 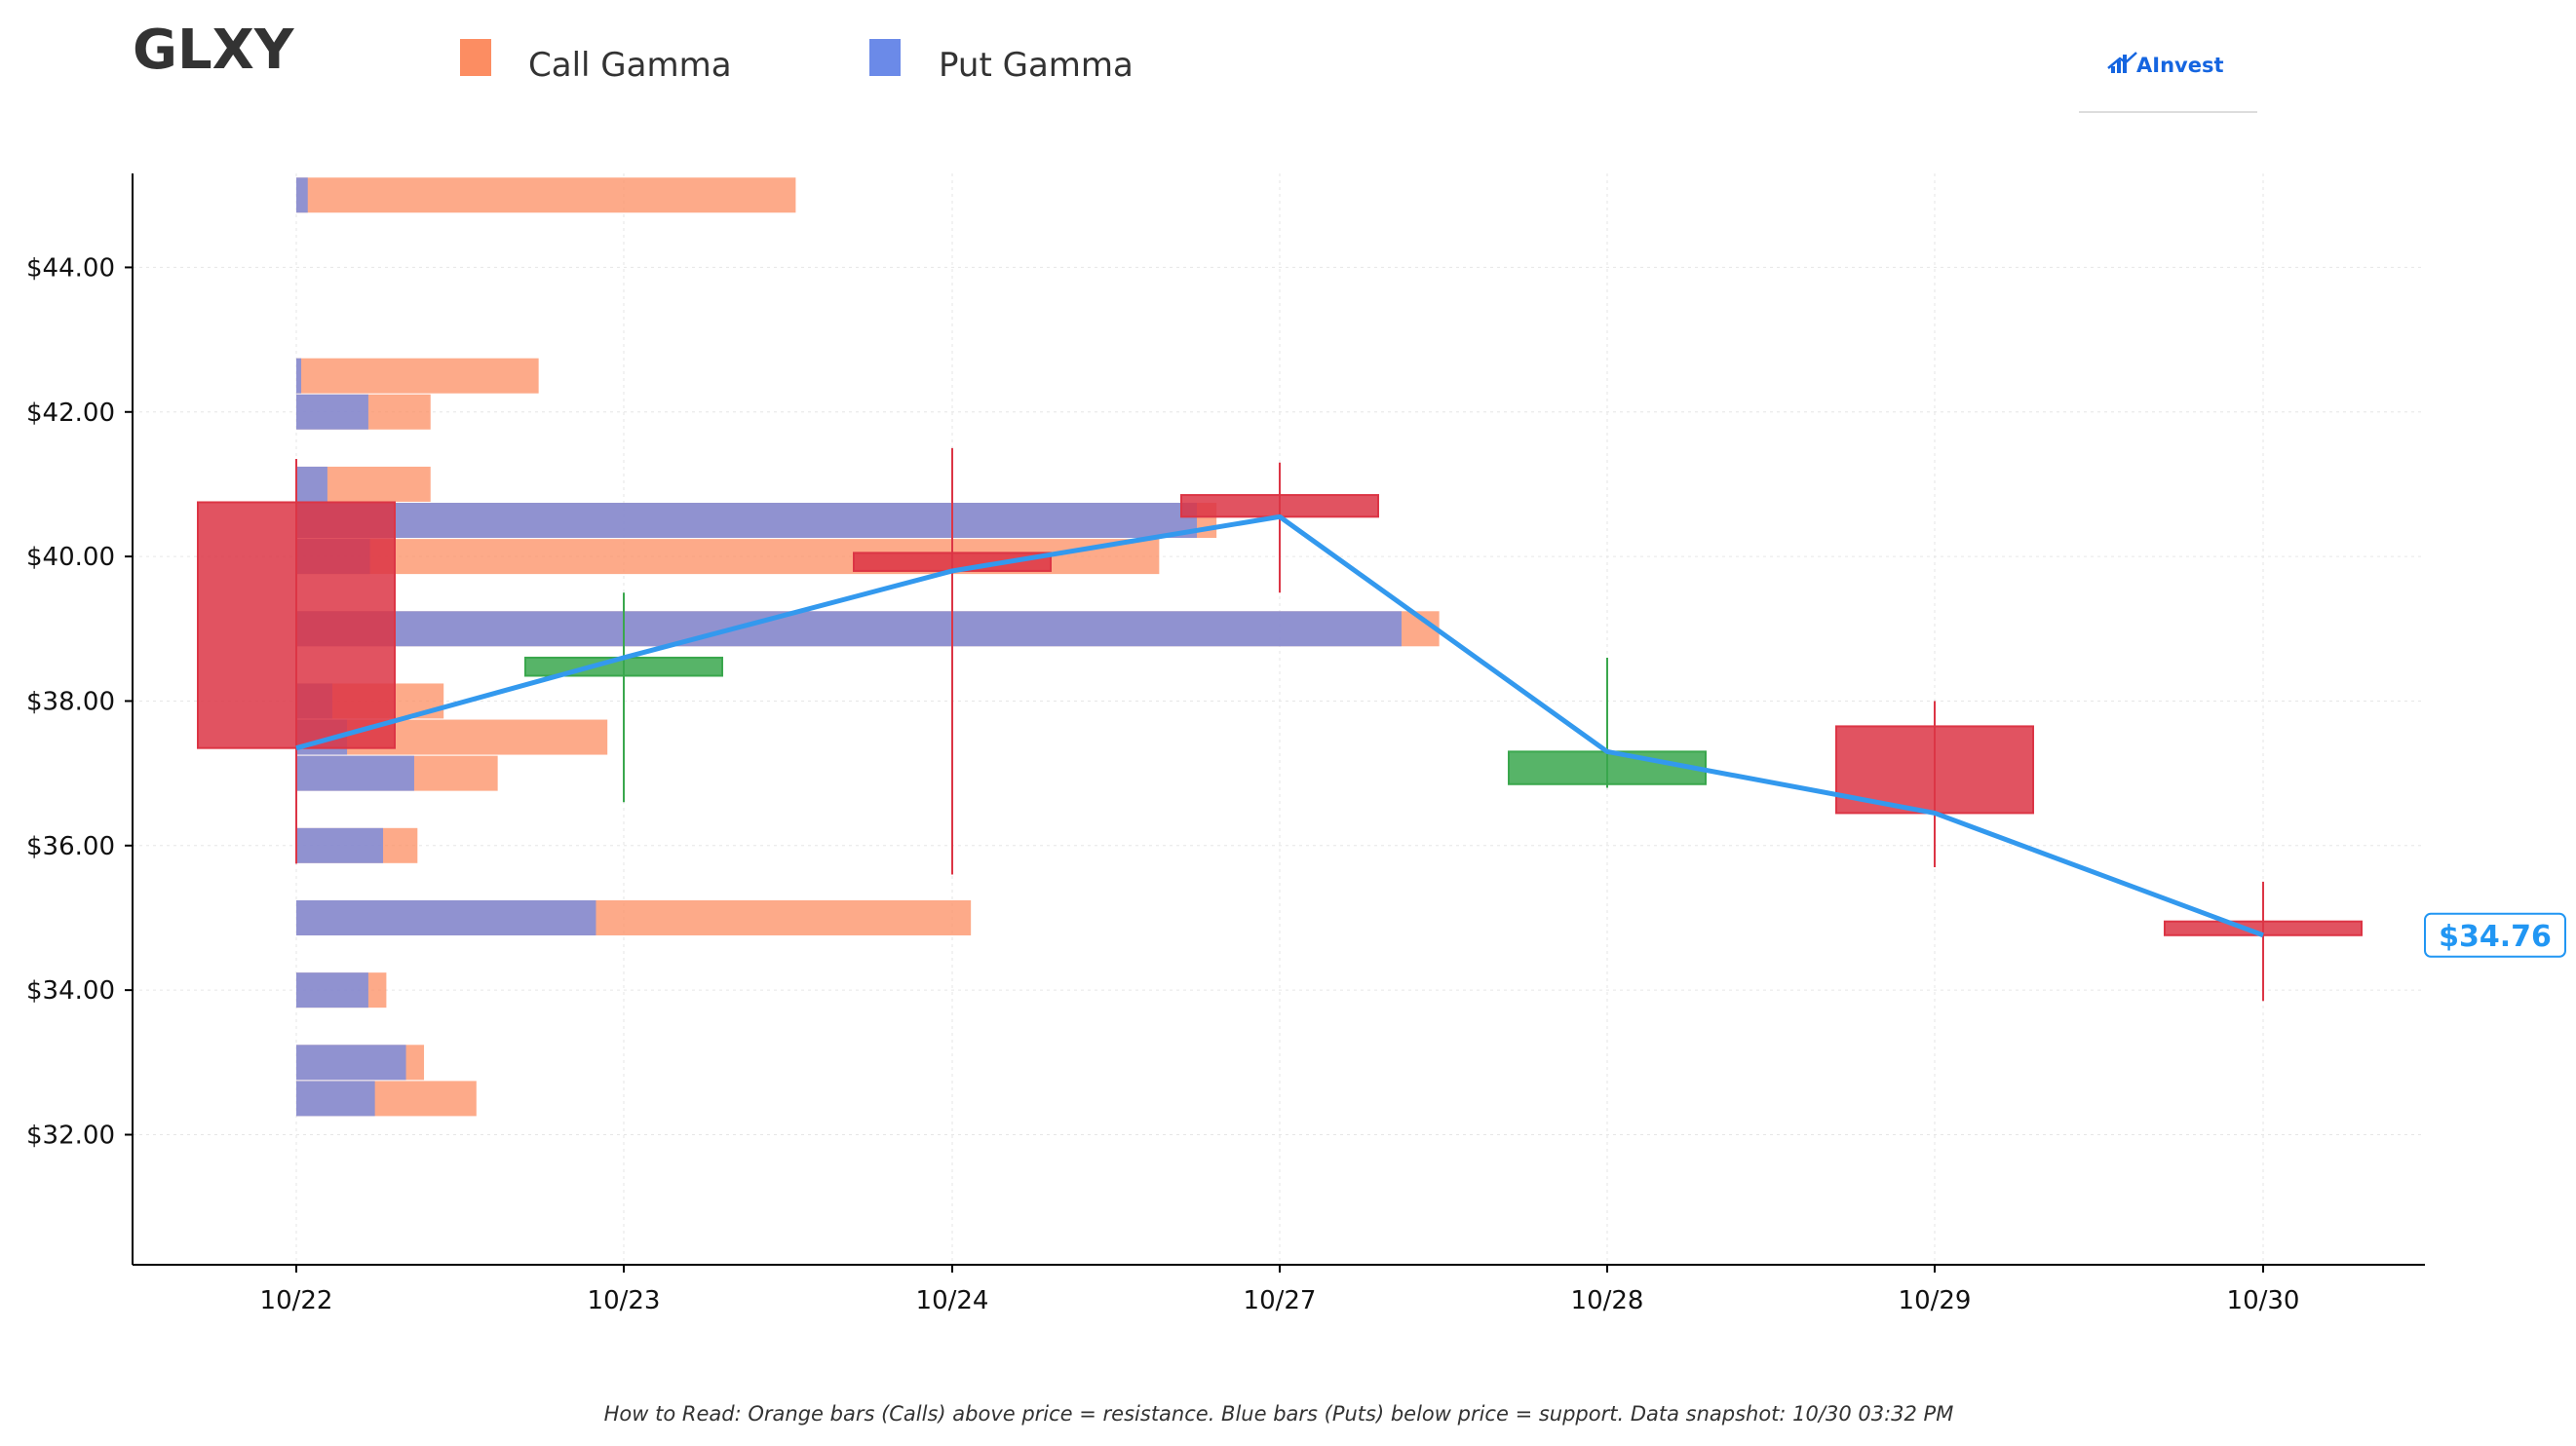 What do you see at coordinates (624, 1300) in the screenshot?
I see `x-tick-label: 10/23` at bounding box center [624, 1300].